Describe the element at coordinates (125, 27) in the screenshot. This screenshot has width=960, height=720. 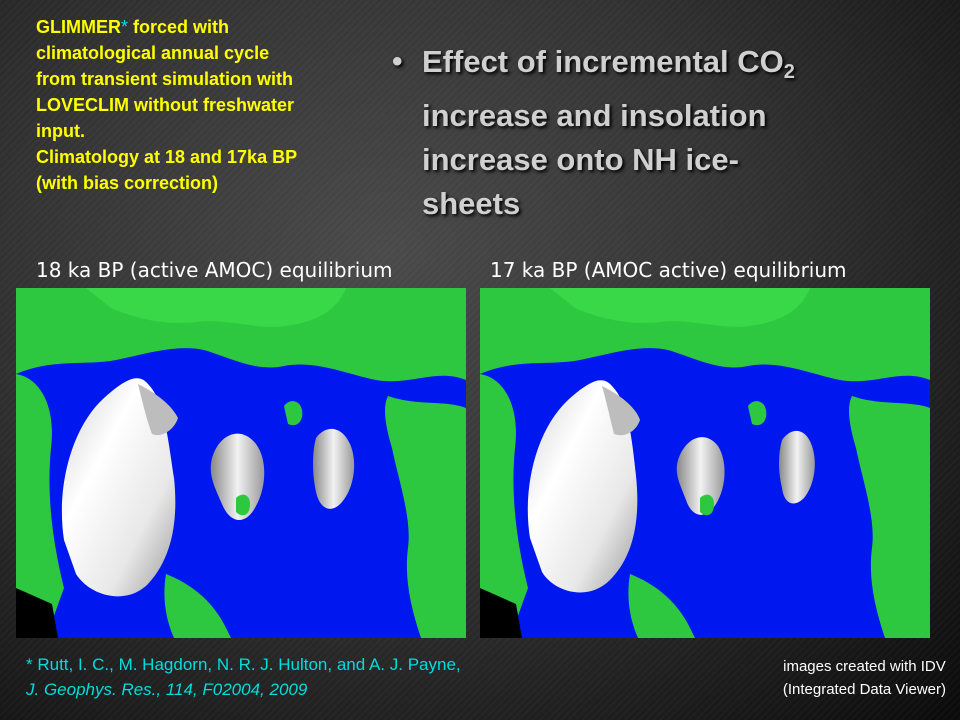
I see `footnote-star: *` at that location.